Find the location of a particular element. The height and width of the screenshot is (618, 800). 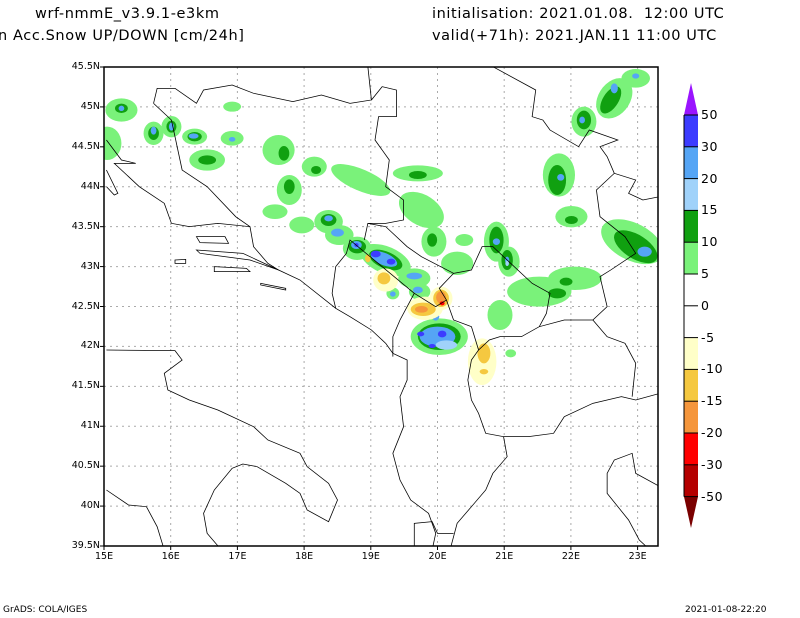

lat-label: 41.5N is located at coordinates (85, 386).